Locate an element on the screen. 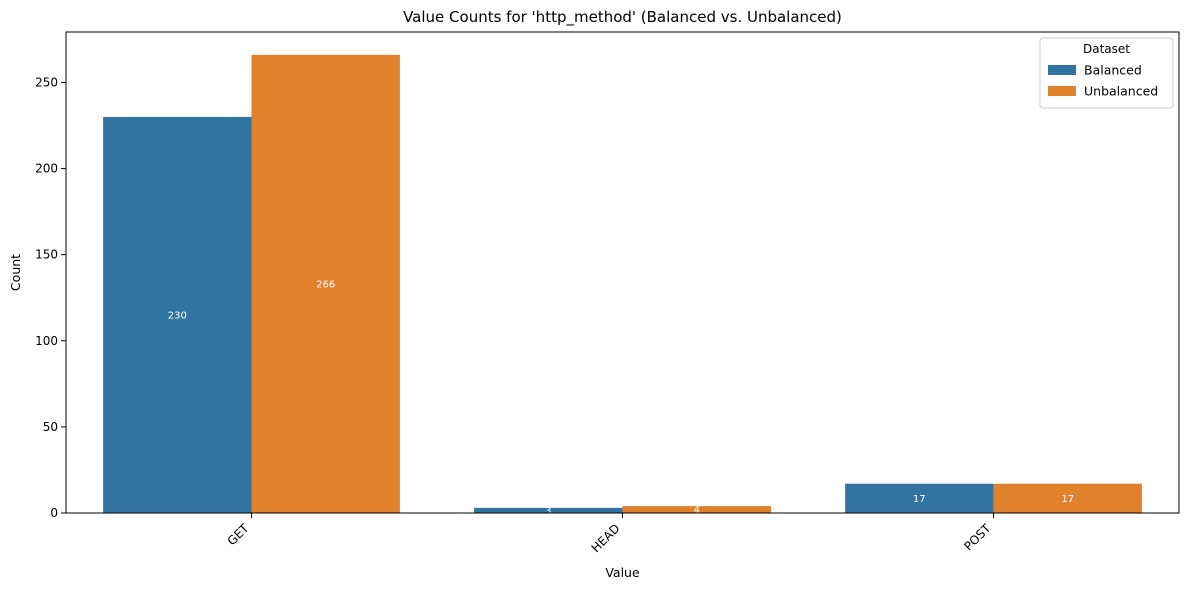  x-axis-label: Value is located at coordinates (622, 572).